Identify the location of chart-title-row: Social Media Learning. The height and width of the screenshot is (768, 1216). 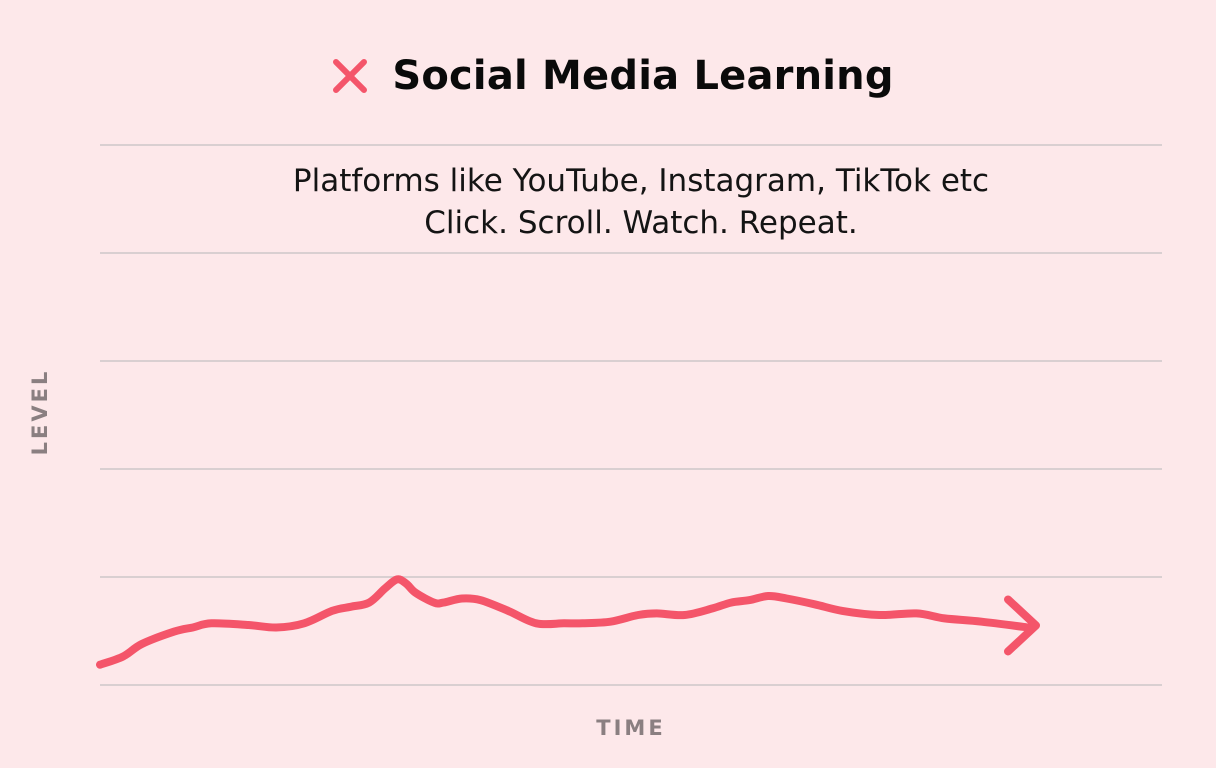
(608, 76).